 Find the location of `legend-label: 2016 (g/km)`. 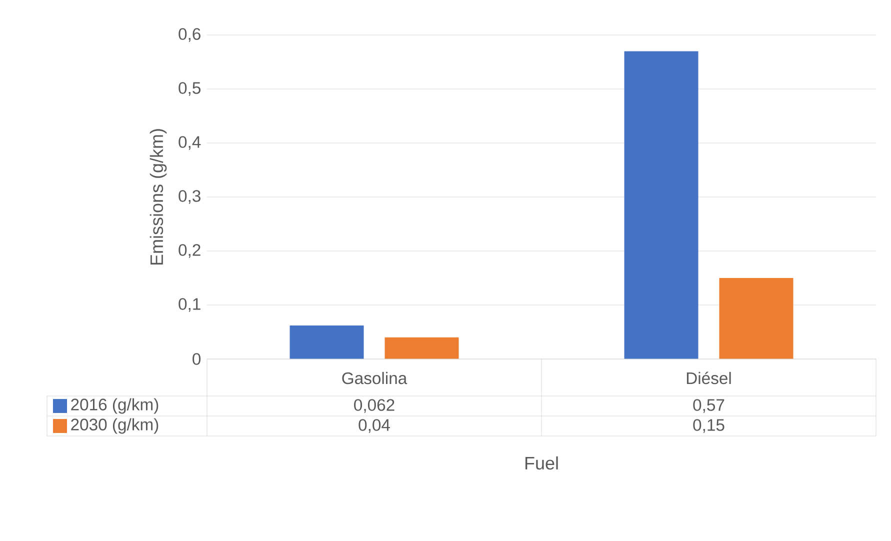

legend-label: 2016 (g/km) is located at coordinates (114, 406).